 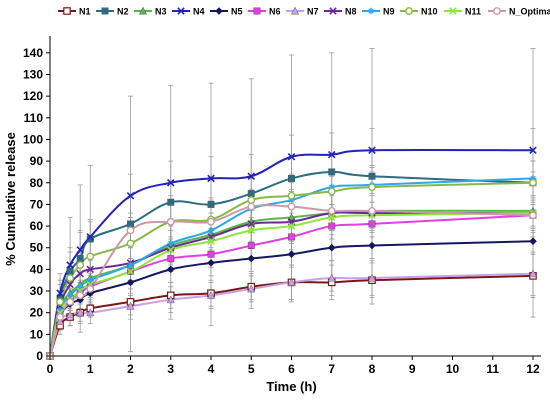 What do you see at coordinates (37, 226) in the screenshot?
I see `y-tick-label-60: 60` at bounding box center [37, 226].